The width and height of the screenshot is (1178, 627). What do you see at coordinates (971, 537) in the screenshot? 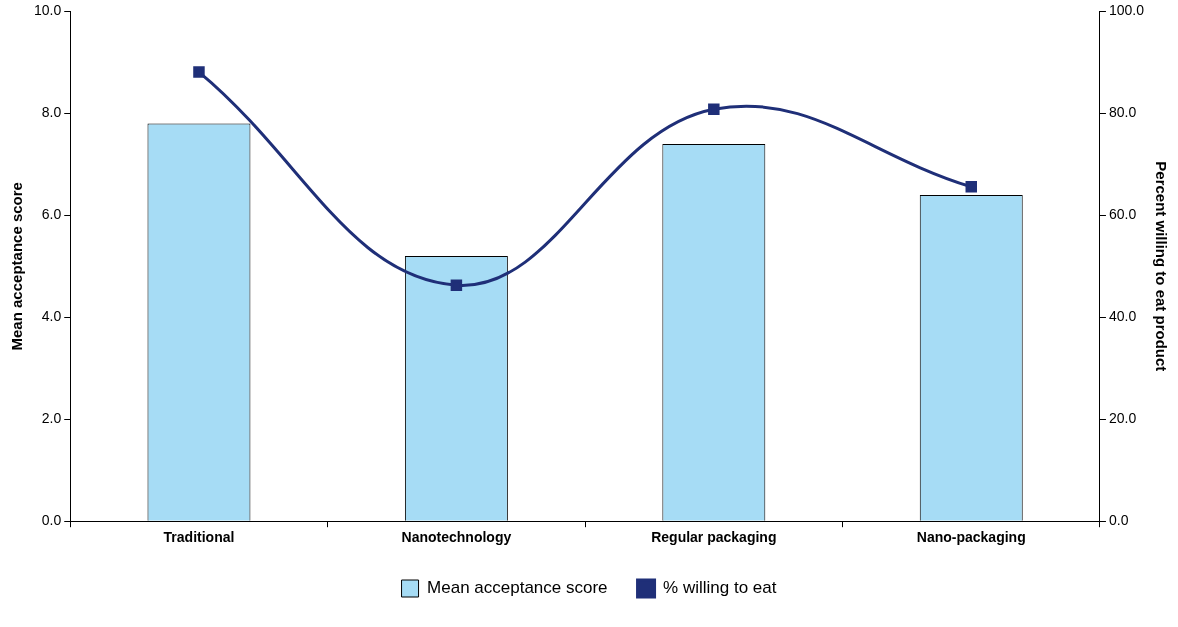
I see `x-tick-label: Nano-packaging` at bounding box center [971, 537].